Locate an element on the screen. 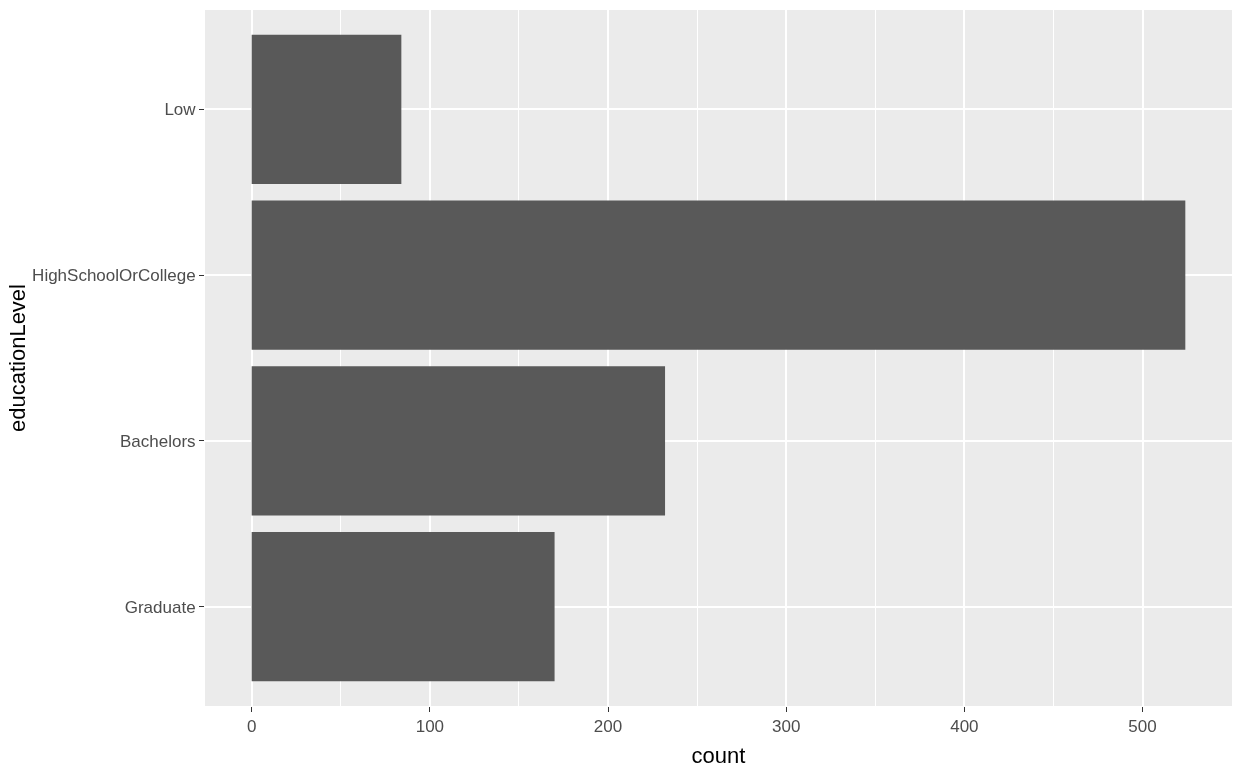  x-tick-label: 200 is located at coordinates (608, 727).